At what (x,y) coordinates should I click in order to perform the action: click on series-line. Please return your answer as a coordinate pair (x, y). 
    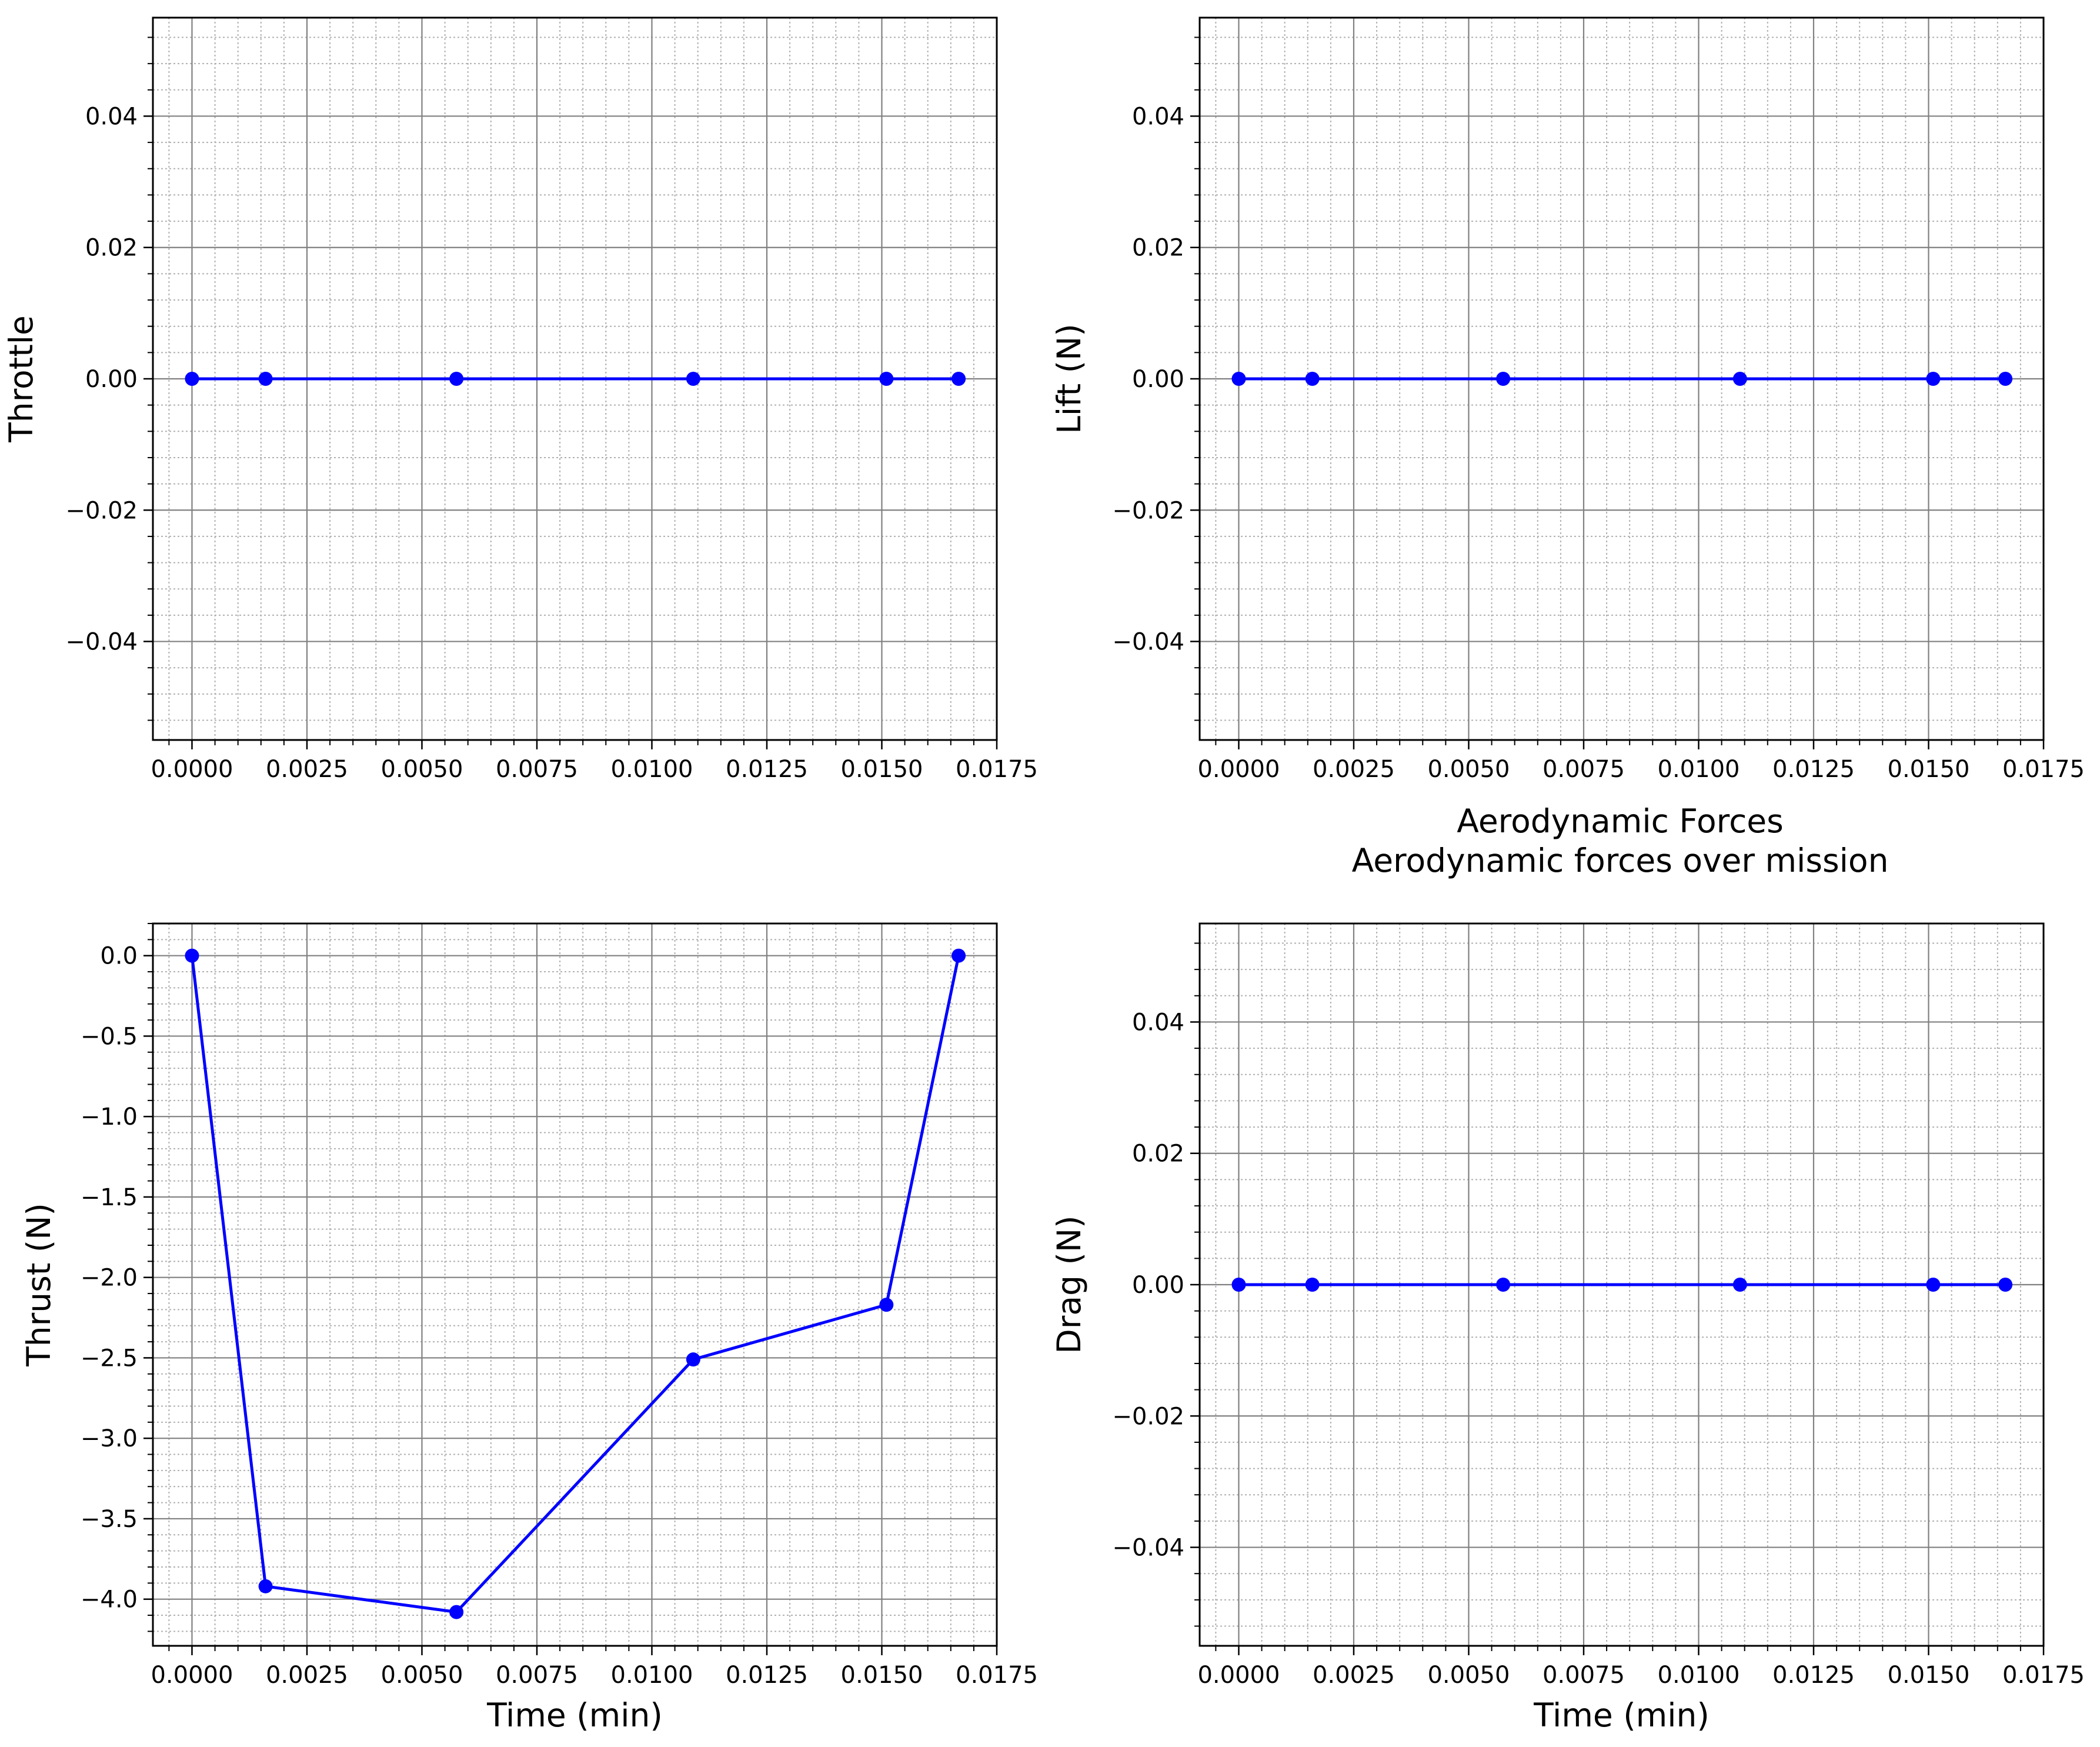
    Looking at the image, I should click on (575, 1284).